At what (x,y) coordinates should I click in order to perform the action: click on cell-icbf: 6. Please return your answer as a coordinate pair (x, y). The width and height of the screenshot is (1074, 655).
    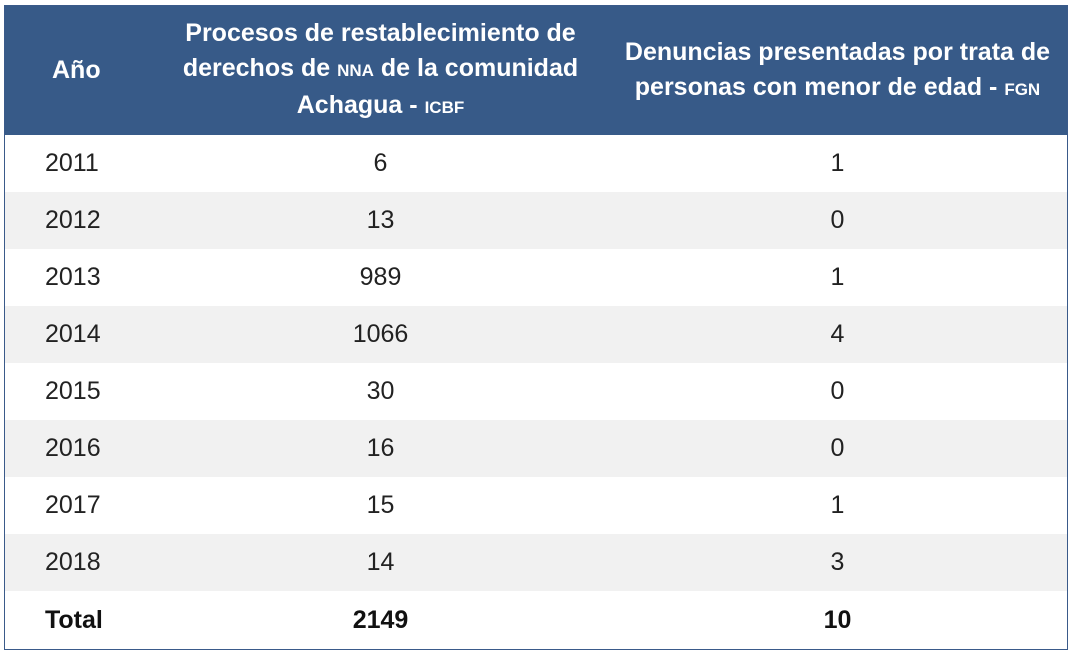
    Looking at the image, I should click on (380, 163).